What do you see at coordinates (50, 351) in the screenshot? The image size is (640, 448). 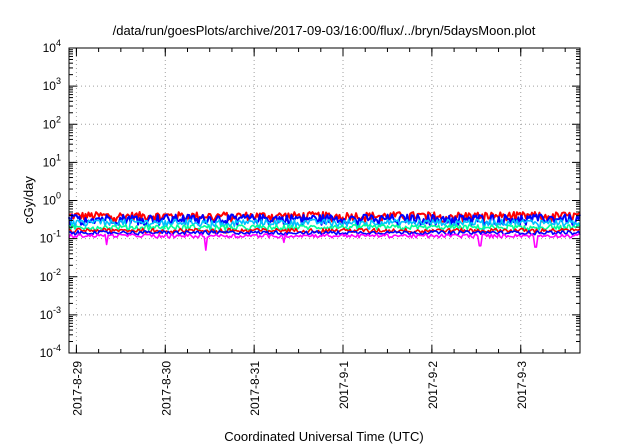 I see `y-tick-label: 10⁻⁴` at bounding box center [50, 351].